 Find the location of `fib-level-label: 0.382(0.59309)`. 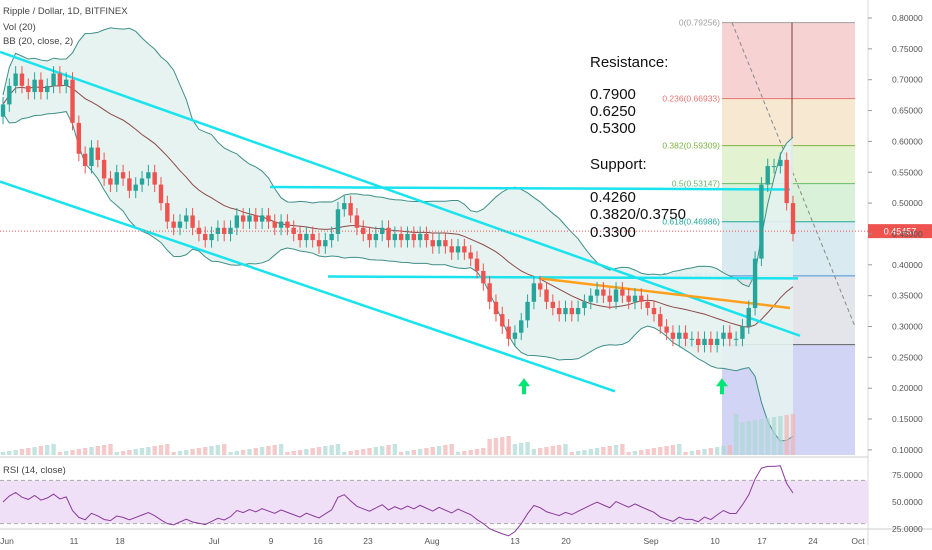

fib-level-label: 0.382(0.59309) is located at coordinates (691, 146).